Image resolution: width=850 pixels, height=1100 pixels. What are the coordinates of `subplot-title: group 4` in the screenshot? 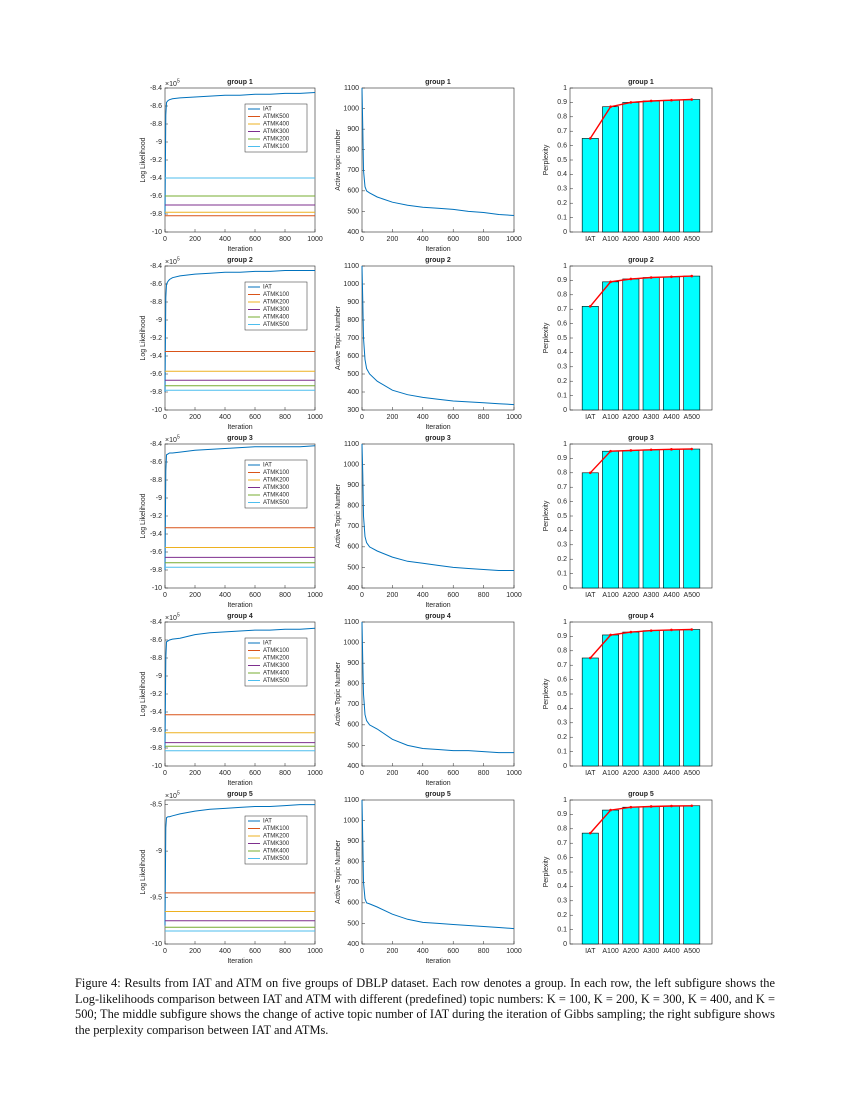 It's located at (641, 616).